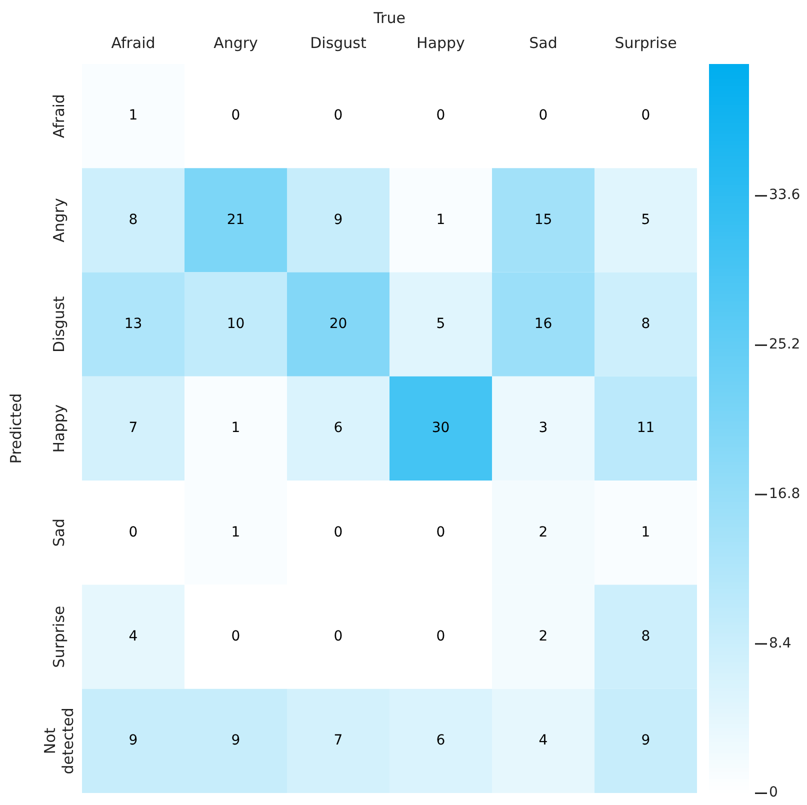 The image size is (807, 805). I want to click on x-tick-label: Angry, so click(236, 43).